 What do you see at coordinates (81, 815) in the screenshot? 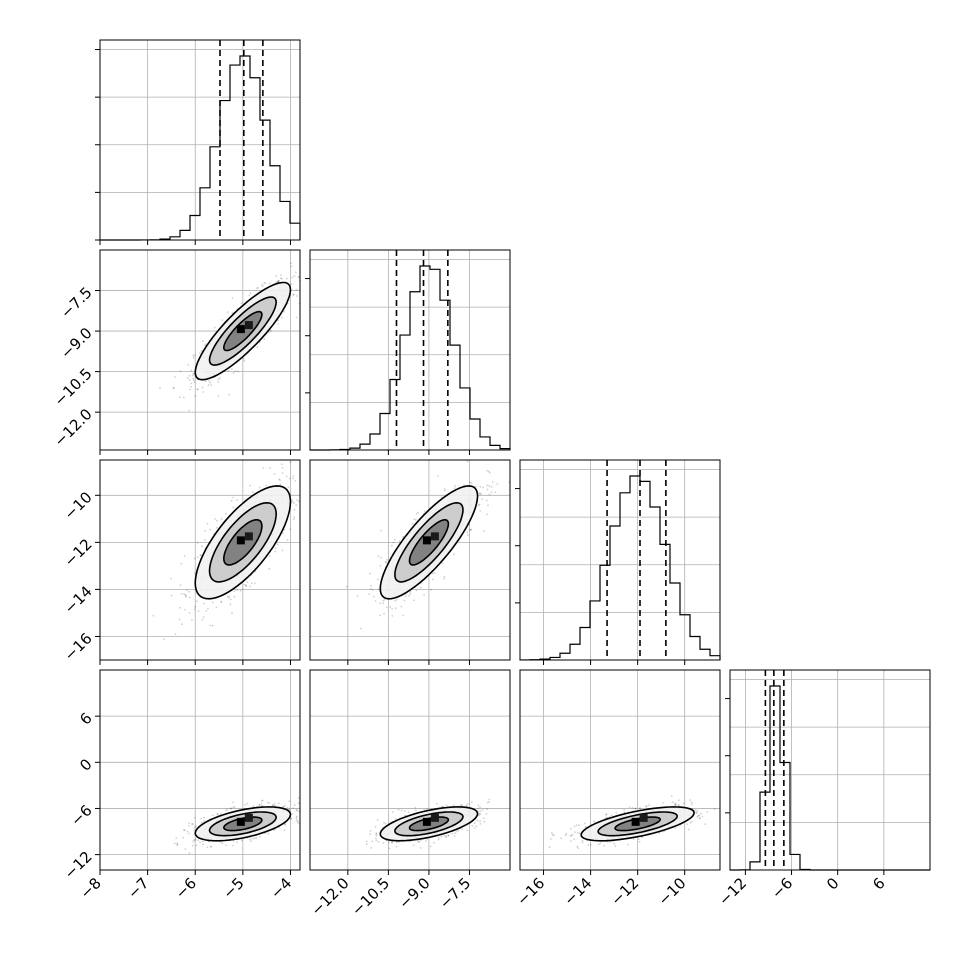
I see `y-tick-label: −6` at bounding box center [81, 815].